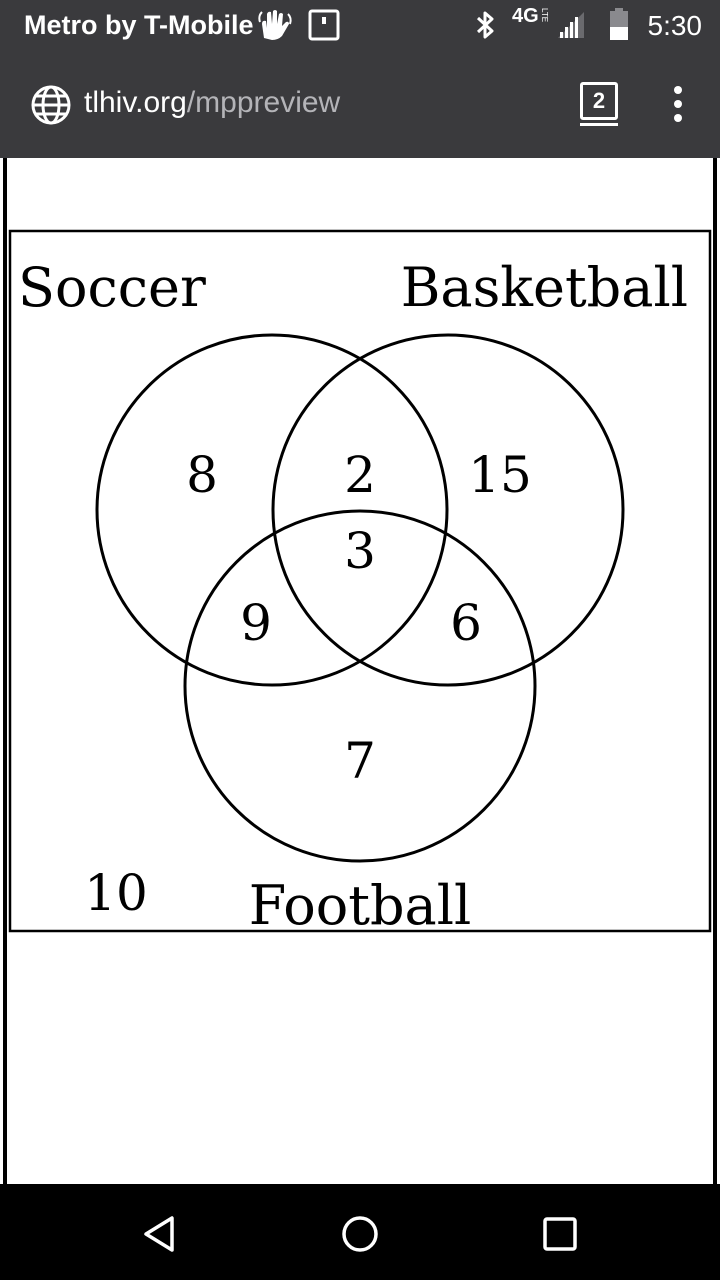 The height and width of the screenshot is (1280, 720). What do you see at coordinates (51, 105) in the screenshot?
I see `globe-icon` at bounding box center [51, 105].